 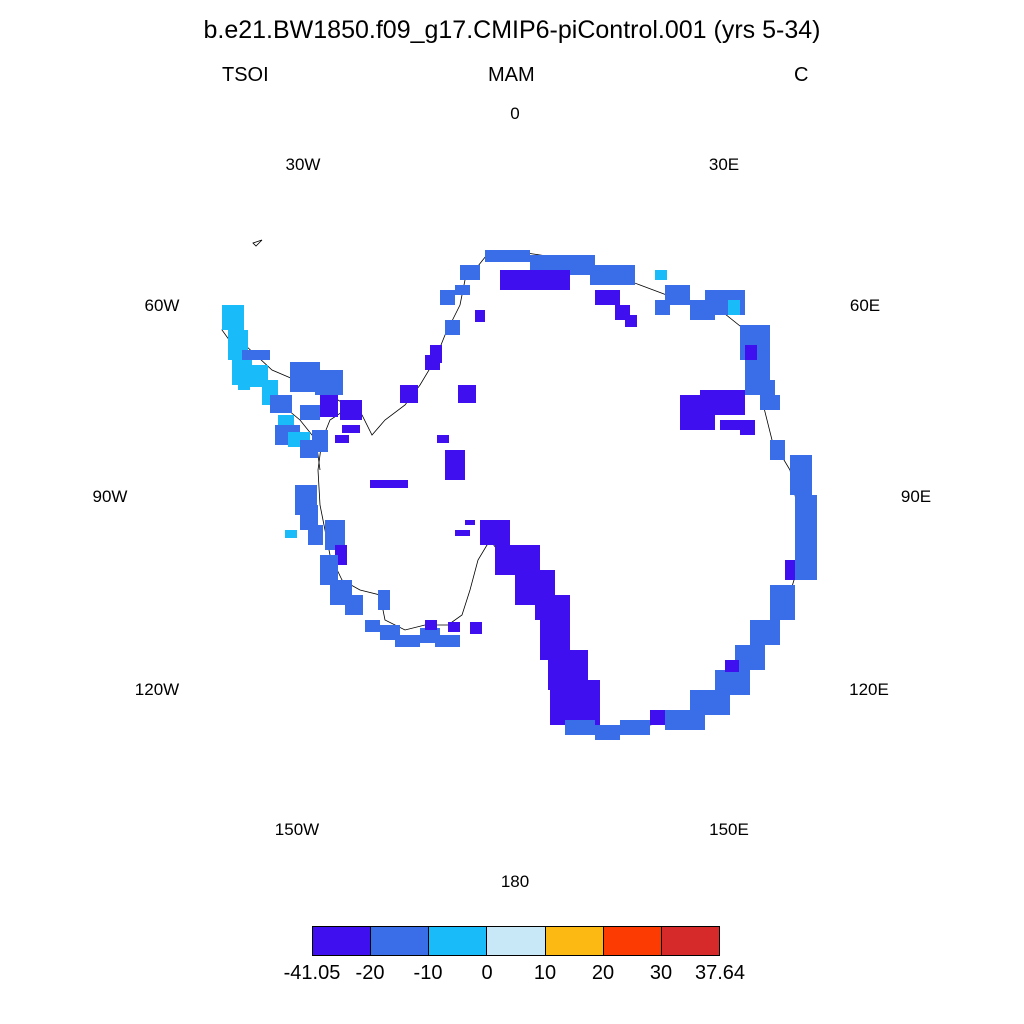 What do you see at coordinates (245, 75) in the screenshot?
I see `variable-label: TSOI` at bounding box center [245, 75].